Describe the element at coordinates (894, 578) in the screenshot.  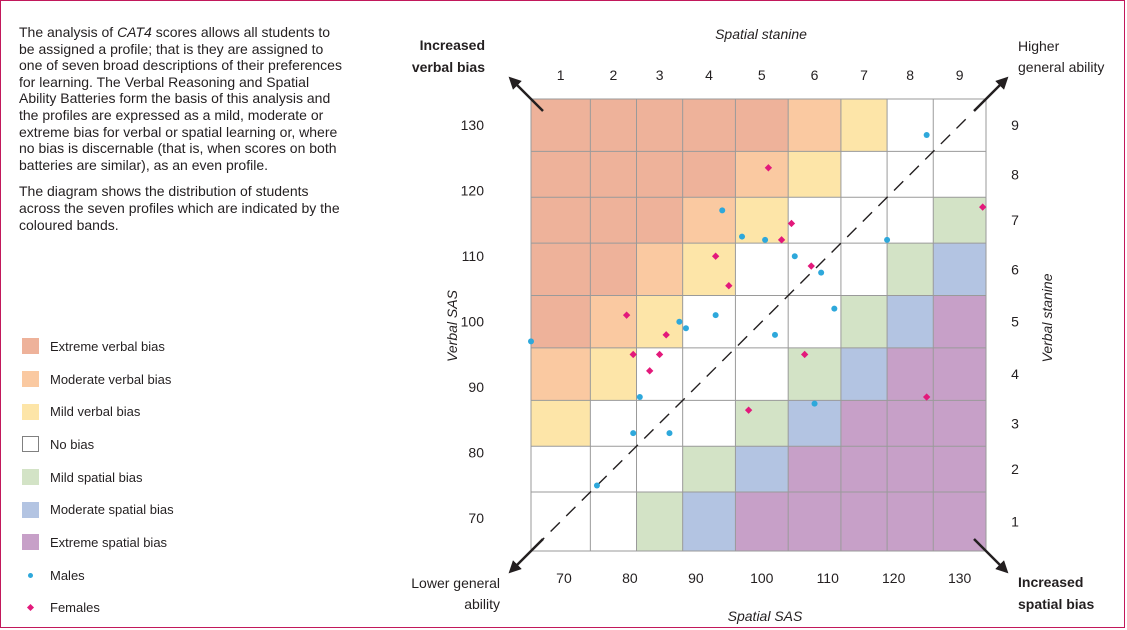
I see `x-tick-label: 120` at that location.